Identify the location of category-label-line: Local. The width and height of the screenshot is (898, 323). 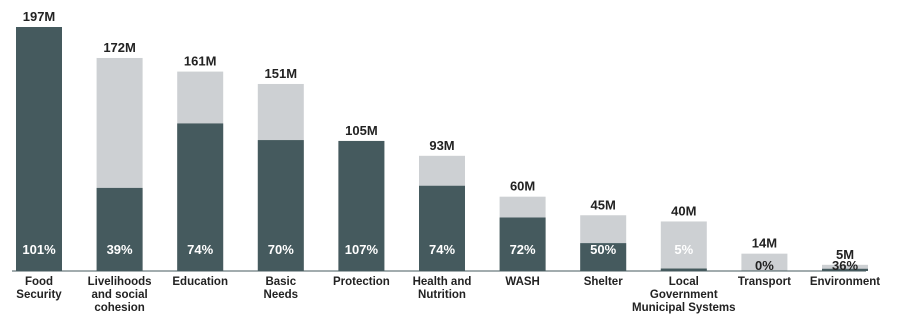
(684, 282).